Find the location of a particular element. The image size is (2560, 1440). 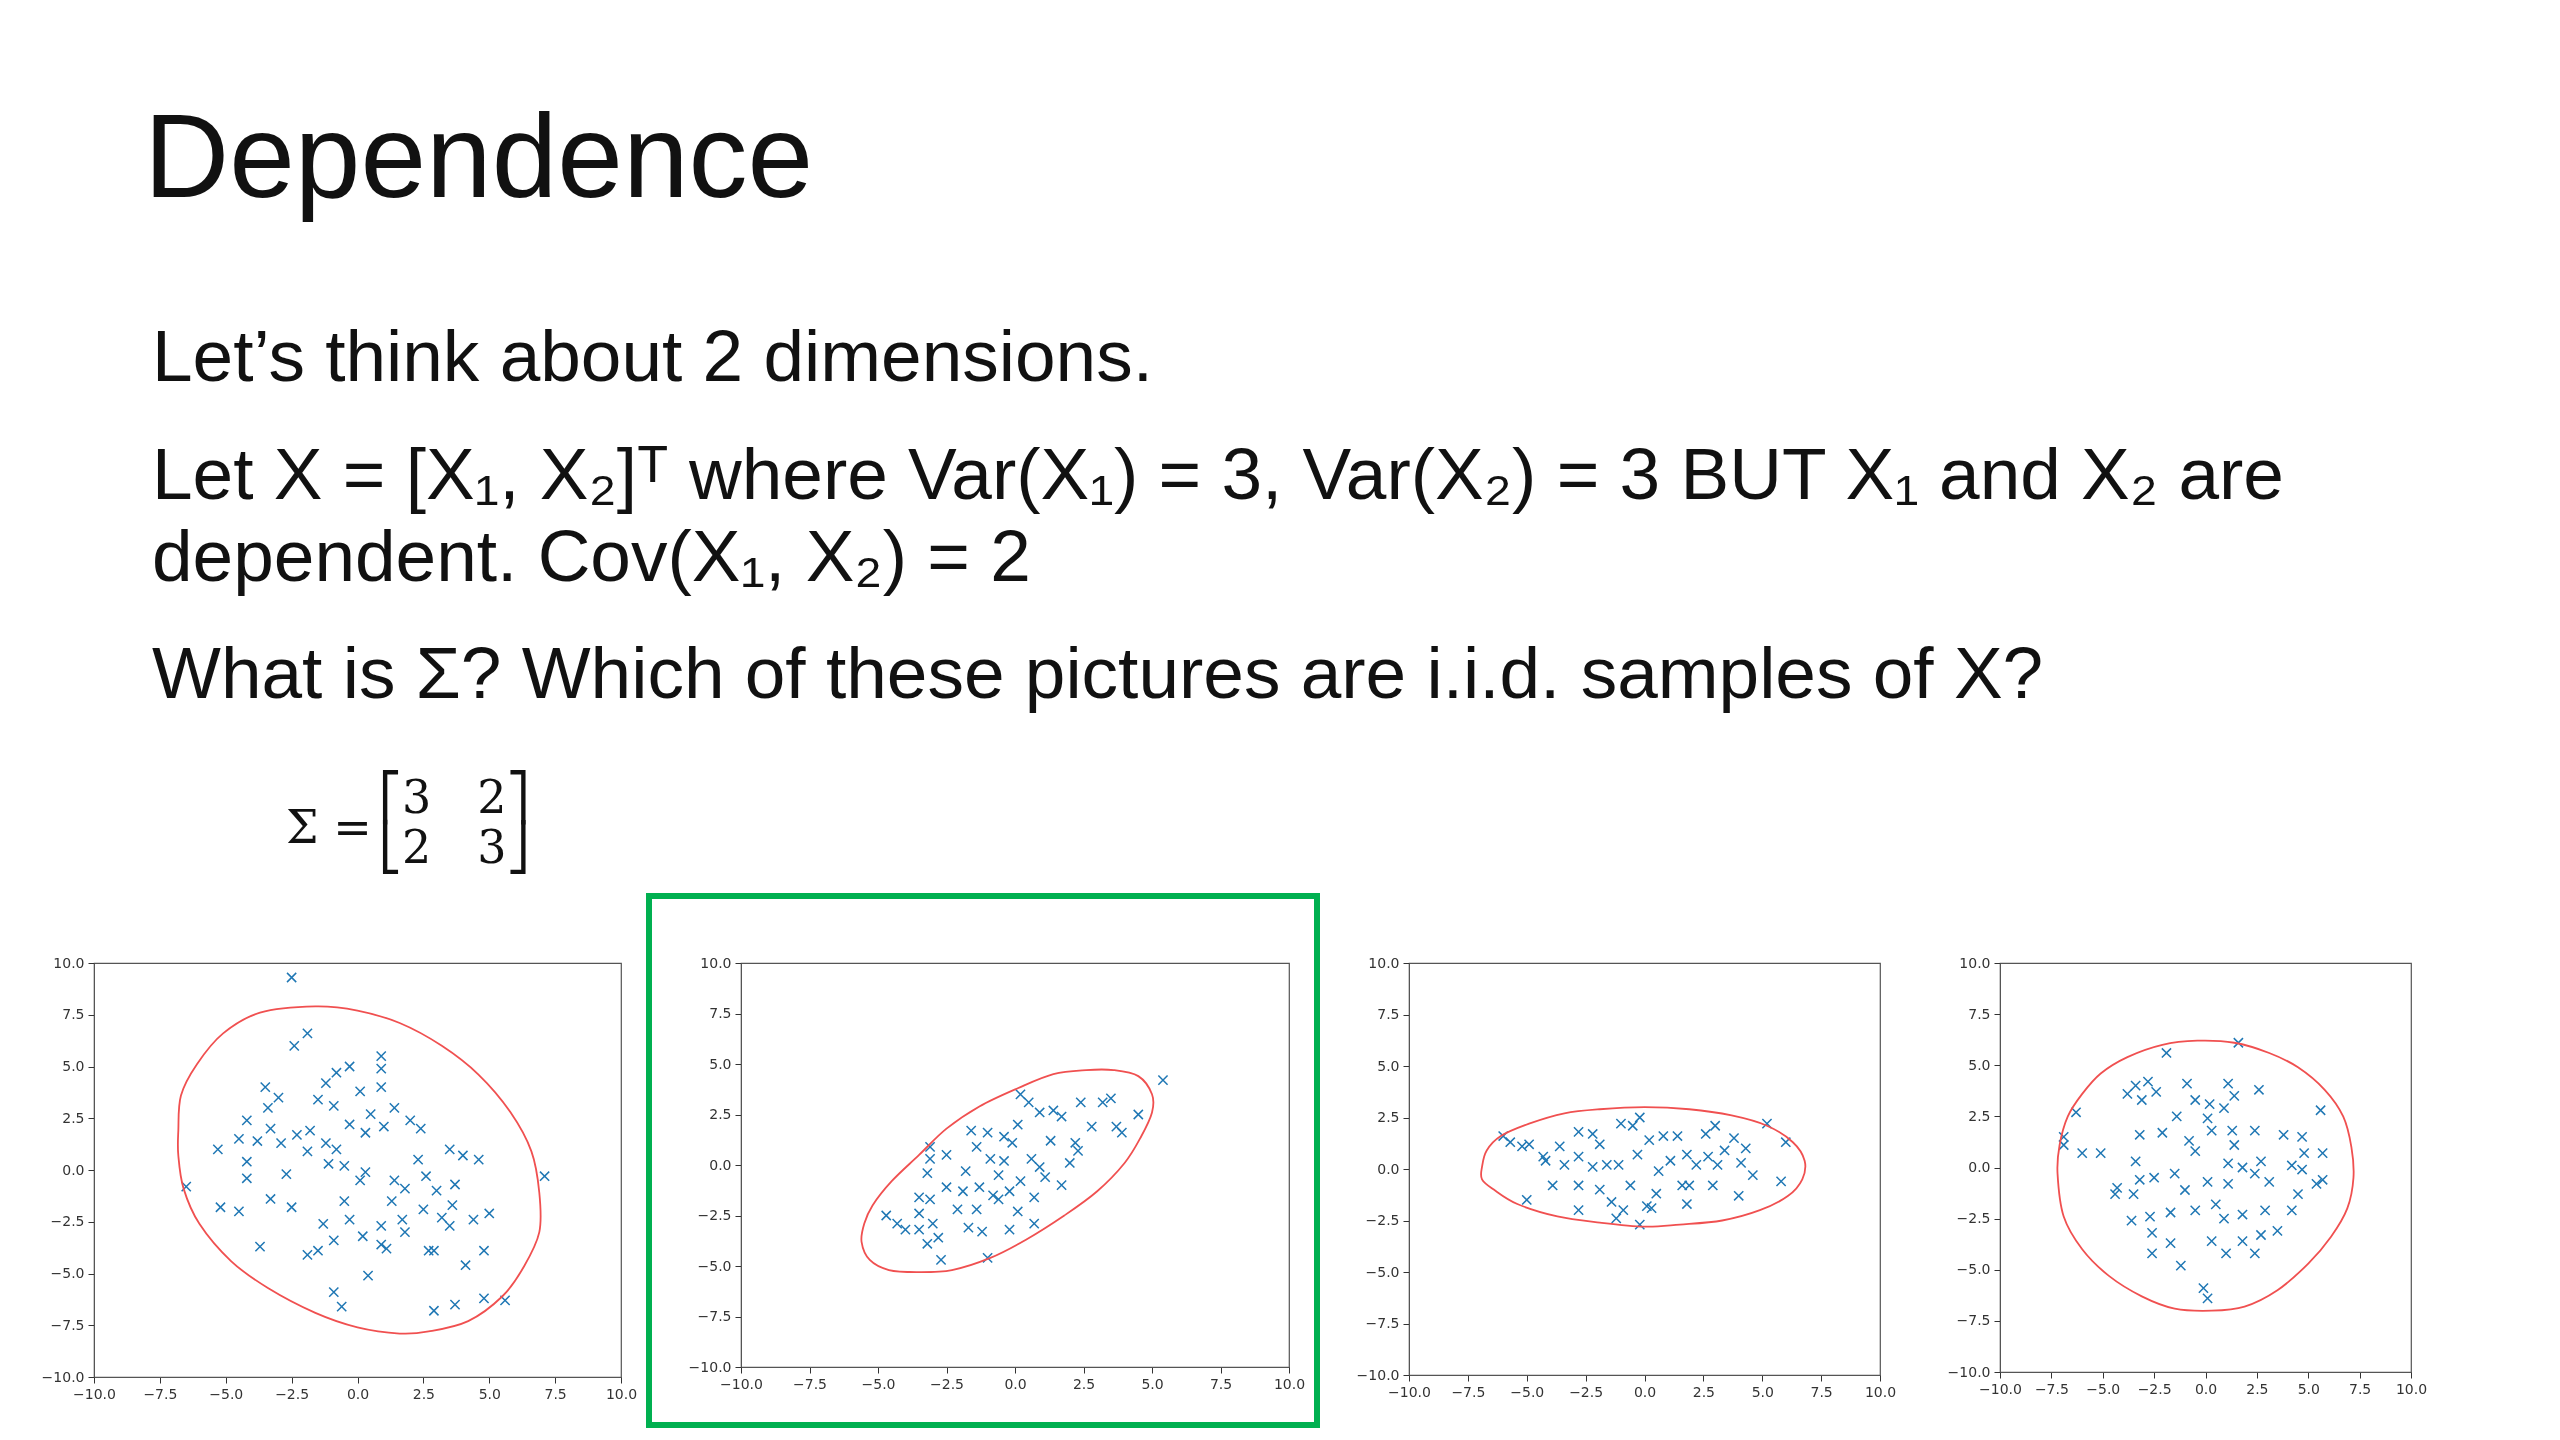

text: Σ = is located at coordinates (329, 827).